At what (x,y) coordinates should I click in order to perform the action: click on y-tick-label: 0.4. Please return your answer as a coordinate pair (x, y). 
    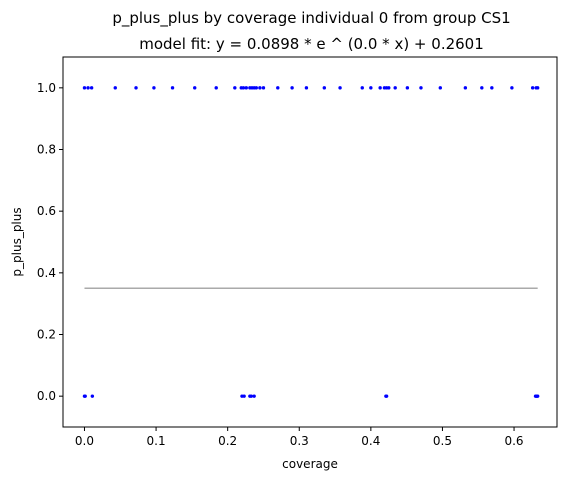
    Looking at the image, I should click on (46, 273).